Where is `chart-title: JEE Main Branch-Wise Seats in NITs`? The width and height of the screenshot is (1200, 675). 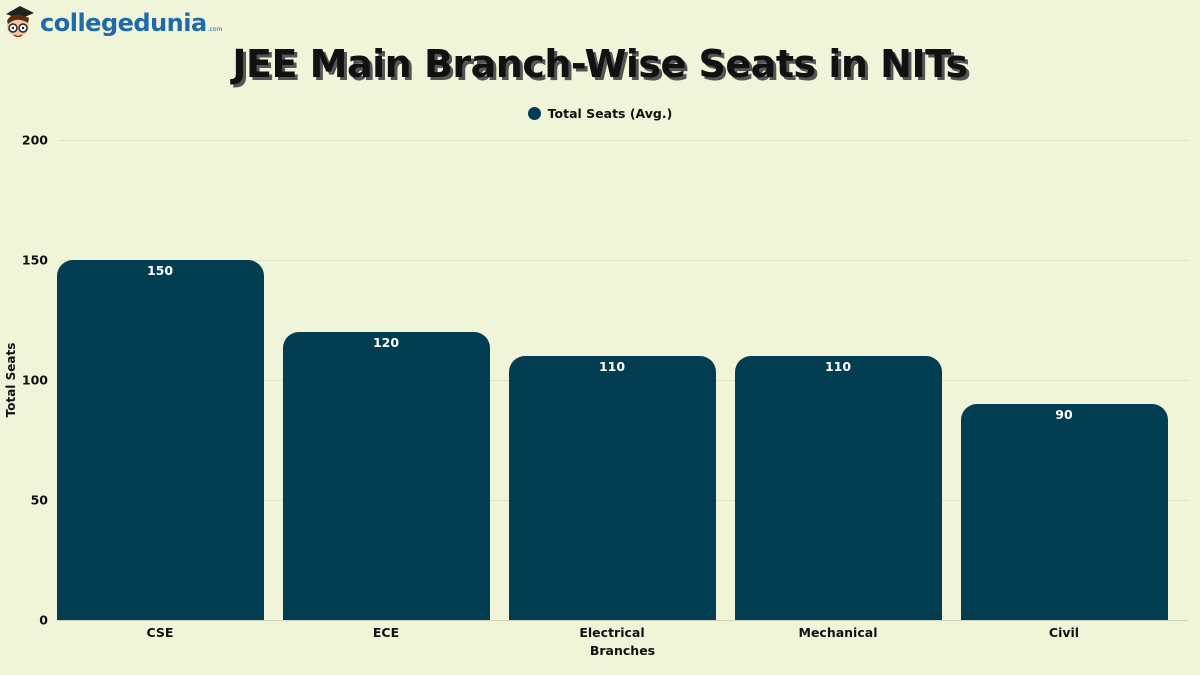
chart-title: JEE Main Branch-Wise Seats in NITs is located at coordinates (600, 64).